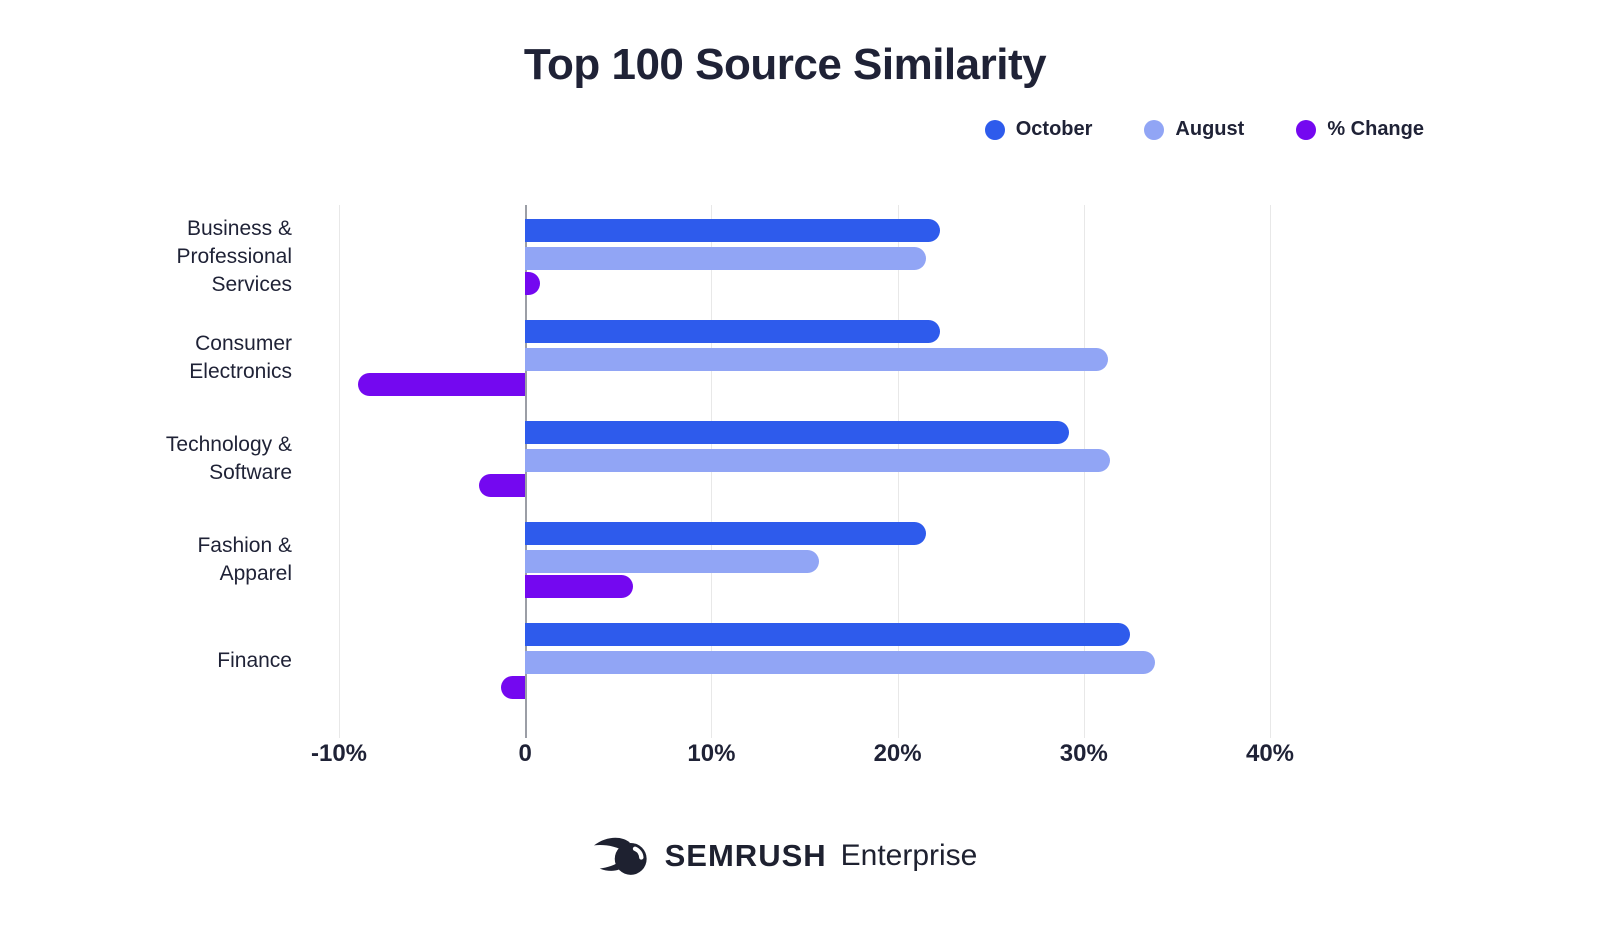  I want to click on x-tick-label: 0, so click(525, 753).